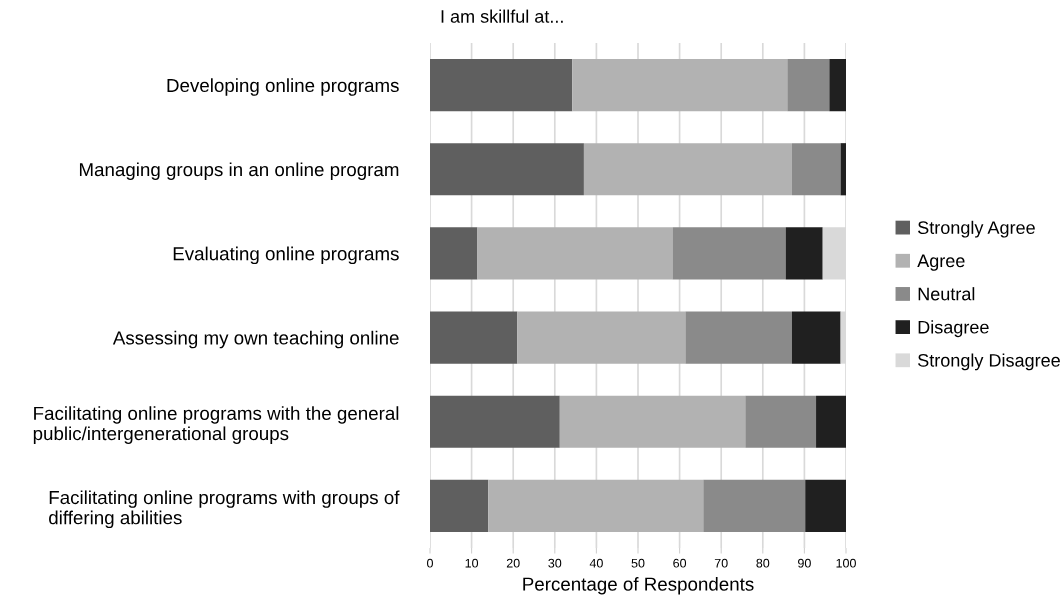 The image size is (1064, 602). Describe the element at coordinates (638, 586) in the screenshot. I see `x-axis-title: Percentage of Respondents` at that location.